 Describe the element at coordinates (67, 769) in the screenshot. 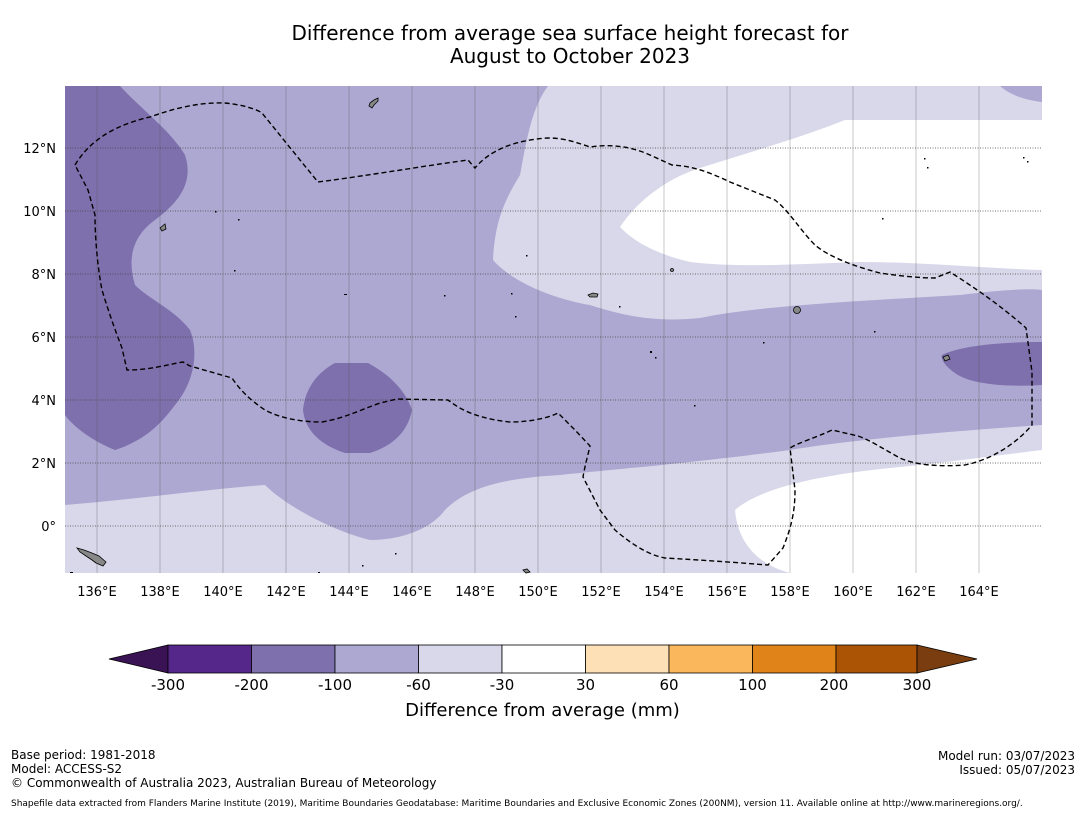

I see `model-name: Model: ACCESS-S2` at that location.